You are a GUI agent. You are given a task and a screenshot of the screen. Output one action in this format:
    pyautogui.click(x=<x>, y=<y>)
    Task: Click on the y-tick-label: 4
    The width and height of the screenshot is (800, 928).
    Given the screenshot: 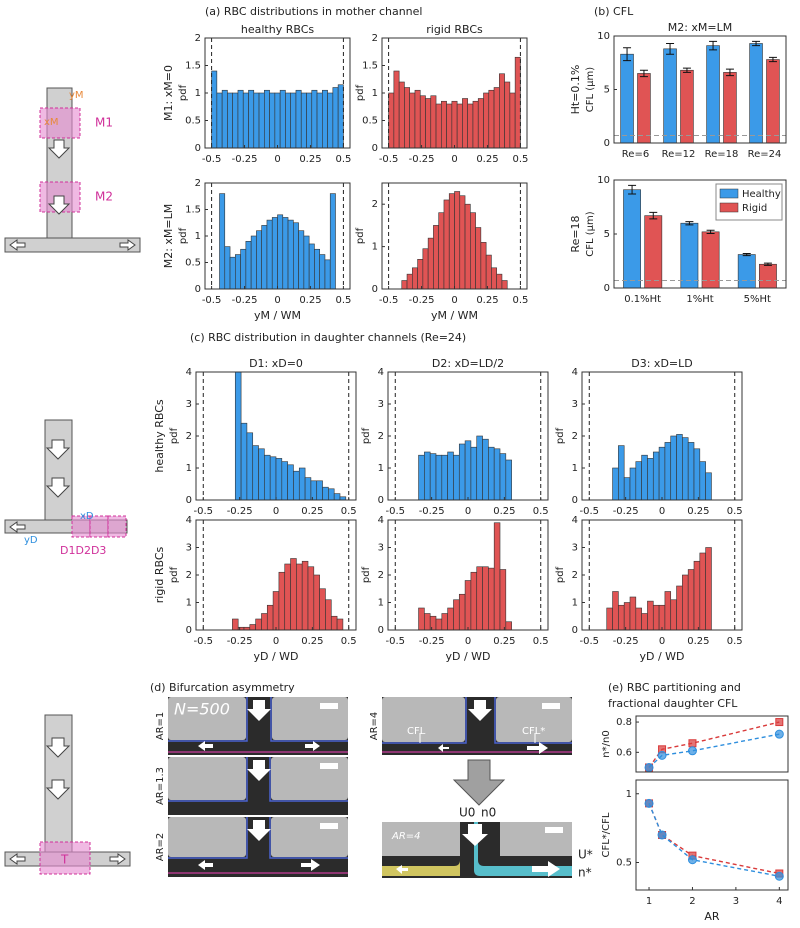 What is the action you would take?
    pyautogui.click(x=381, y=372)
    